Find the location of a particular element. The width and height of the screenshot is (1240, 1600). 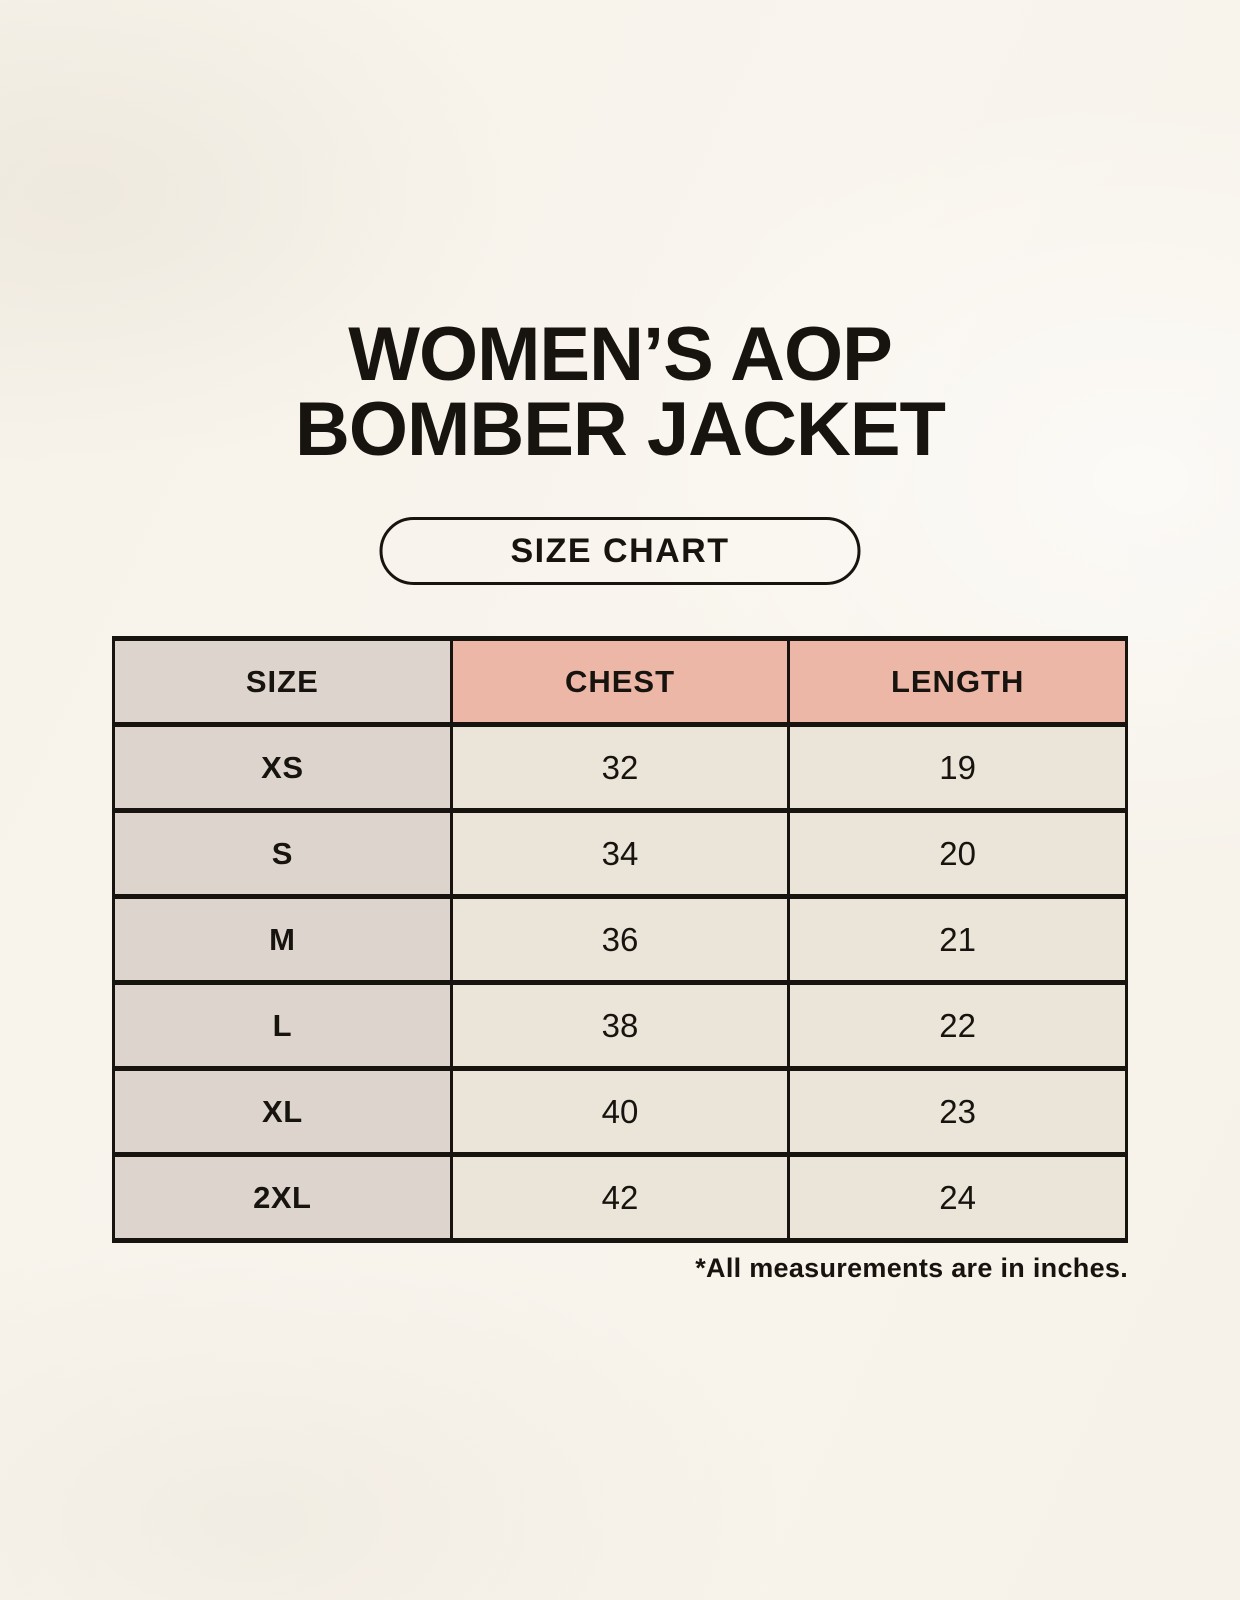

chest-cell: 36 is located at coordinates (620, 939).